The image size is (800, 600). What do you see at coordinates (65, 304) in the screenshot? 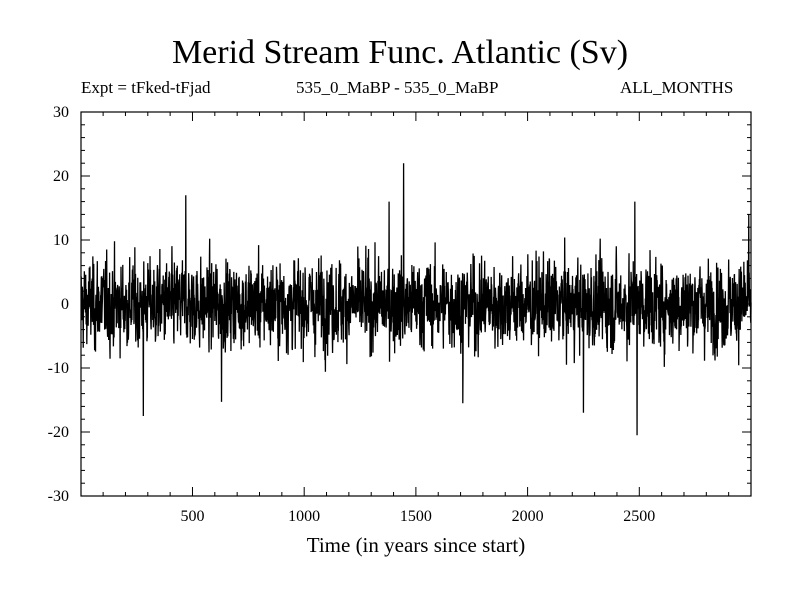
I see `y-tick-label: 0` at bounding box center [65, 304].